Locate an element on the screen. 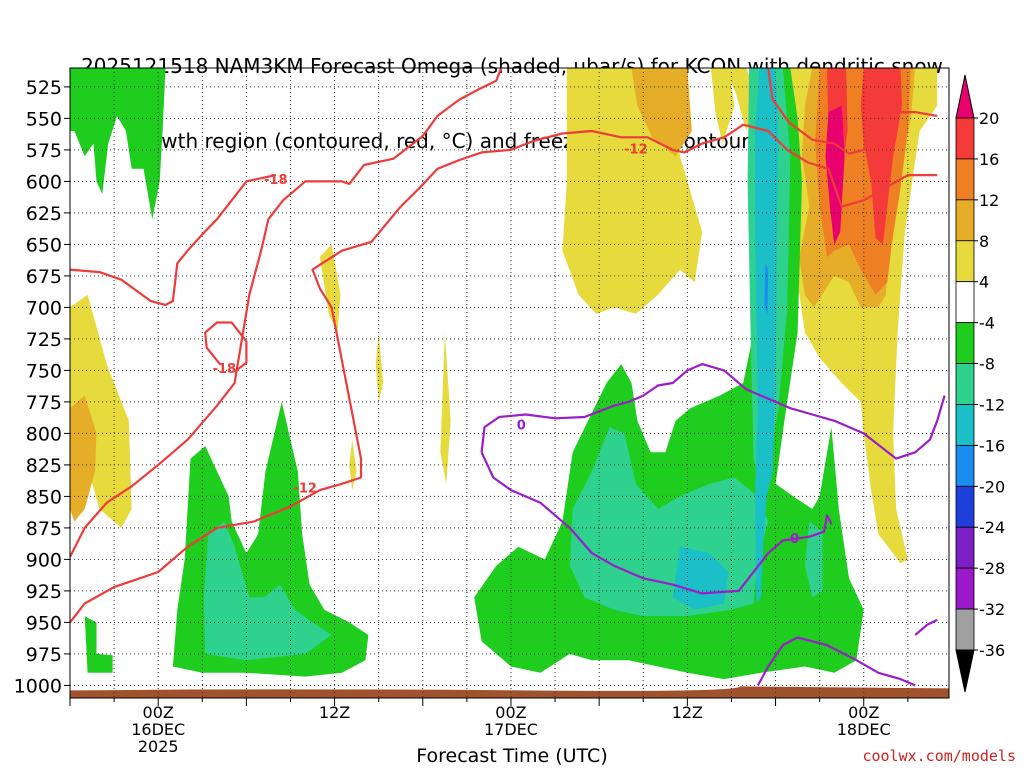 This screenshot has width=1024, height=768. y-tick-label-550: 550 is located at coordinates (44, 119).